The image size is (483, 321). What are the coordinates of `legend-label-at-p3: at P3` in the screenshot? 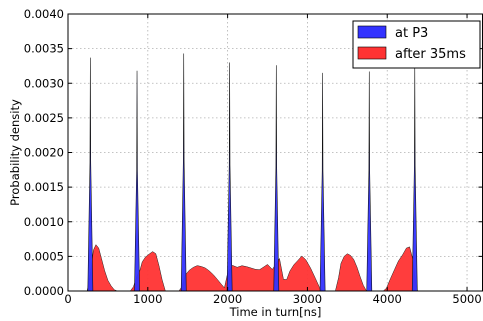 It's located at (411, 33).